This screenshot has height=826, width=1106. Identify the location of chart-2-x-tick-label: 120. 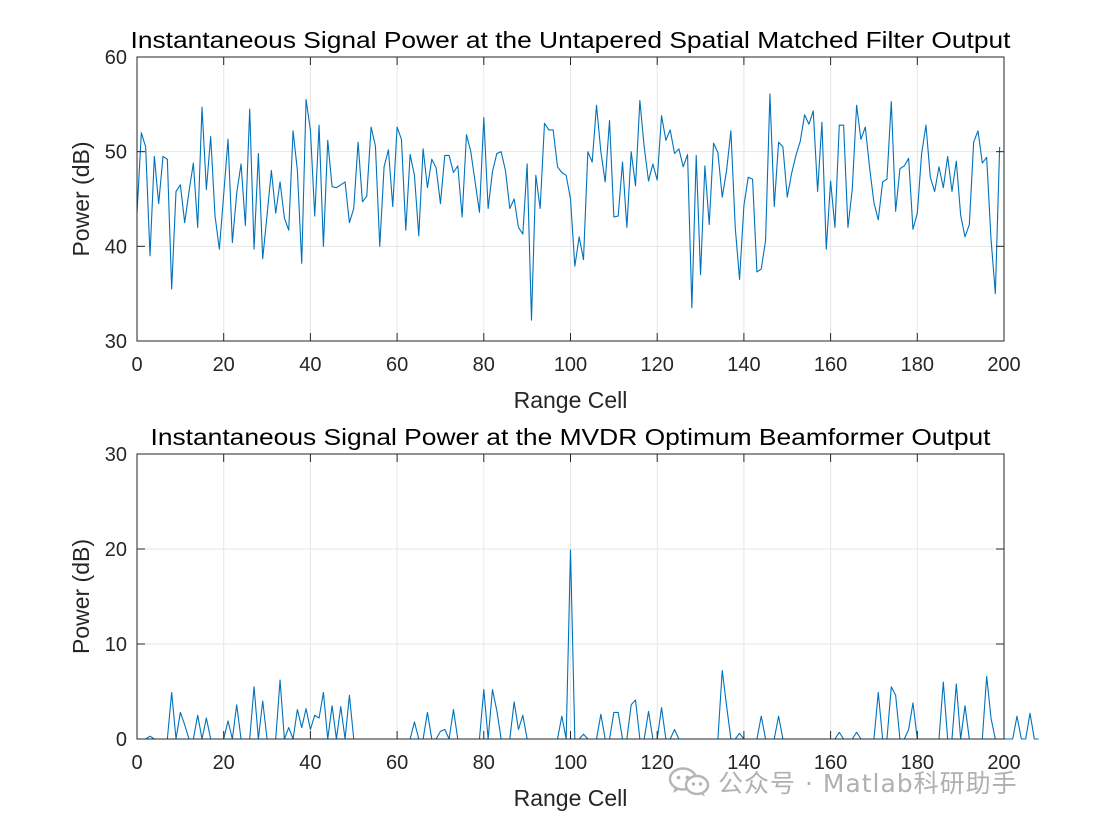
(657, 763).